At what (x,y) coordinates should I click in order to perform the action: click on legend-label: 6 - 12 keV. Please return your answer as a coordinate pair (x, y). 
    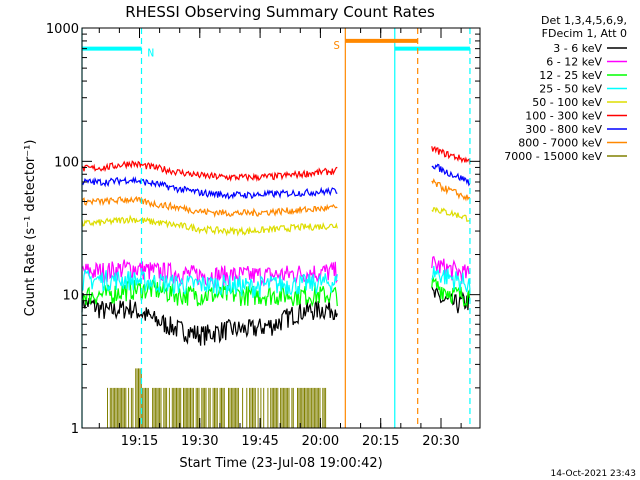
    Looking at the image, I should click on (574, 62).